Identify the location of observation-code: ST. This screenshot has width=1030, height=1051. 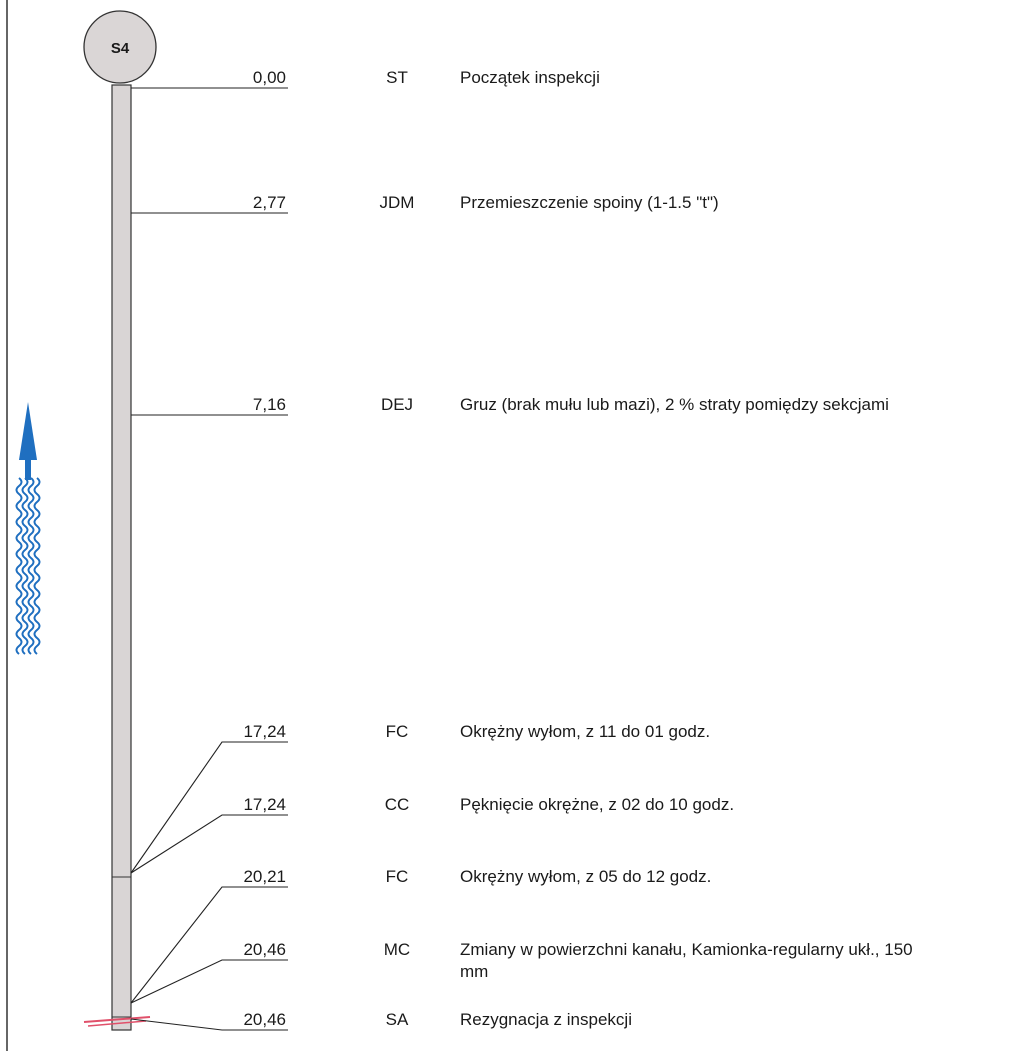
(397, 77).